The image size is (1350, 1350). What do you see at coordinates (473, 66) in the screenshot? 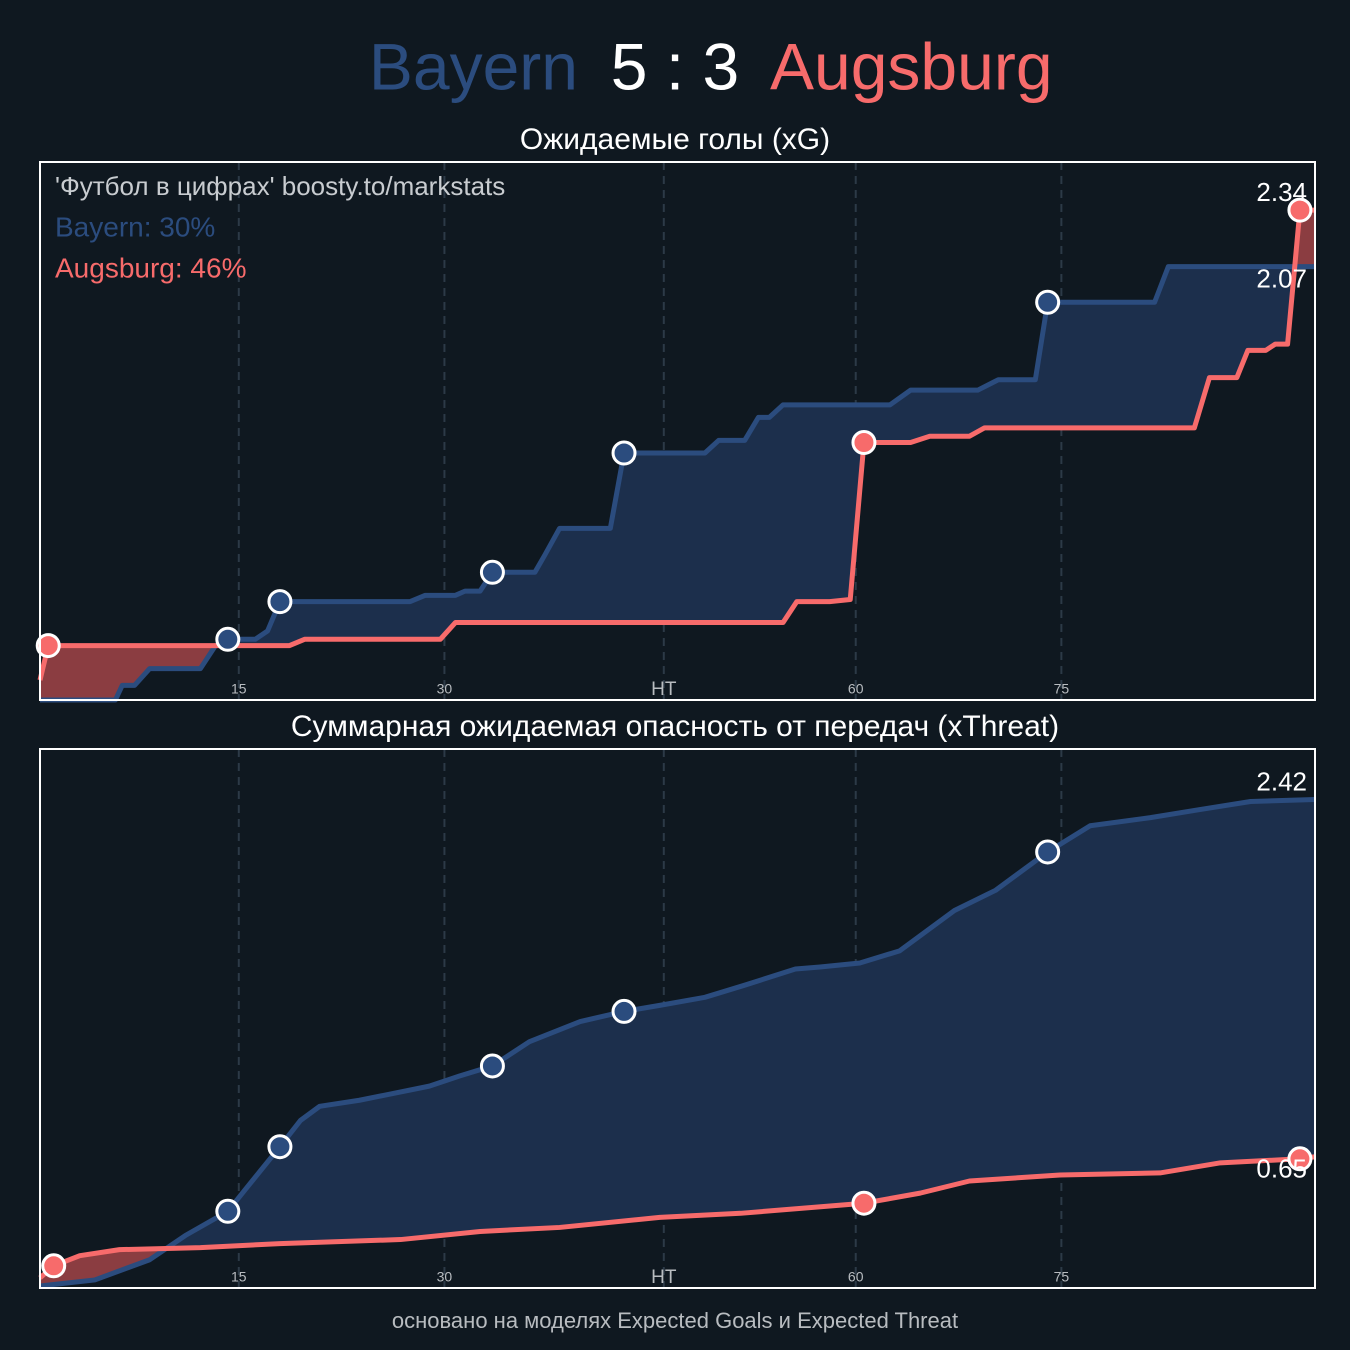
I see `home-team: Bayern` at bounding box center [473, 66].